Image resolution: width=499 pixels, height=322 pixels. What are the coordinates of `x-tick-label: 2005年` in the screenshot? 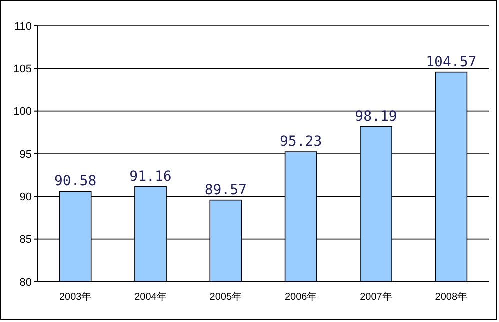 It's located at (226, 297).